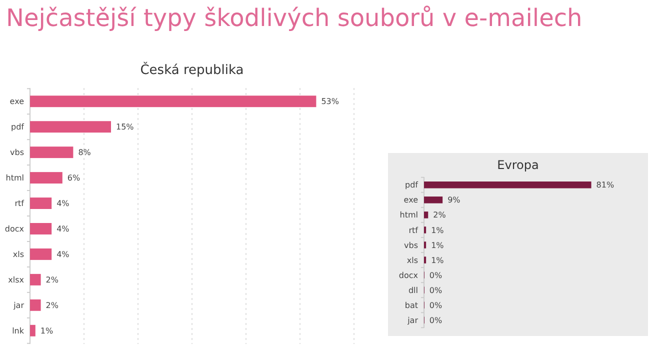 The image size is (650, 346). What do you see at coordinates (330, 101) in the screenshot?
I see `data-label: 53%` at bounding box center [330, 101].